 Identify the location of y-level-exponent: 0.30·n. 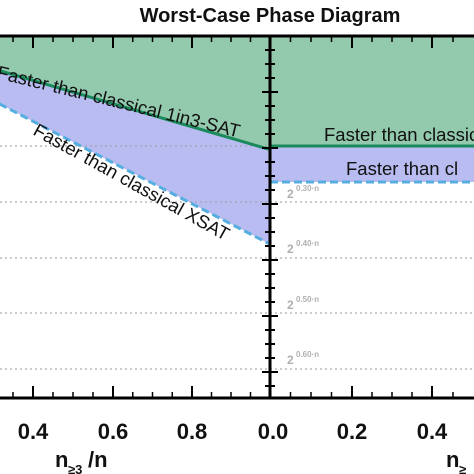
(307, 188).